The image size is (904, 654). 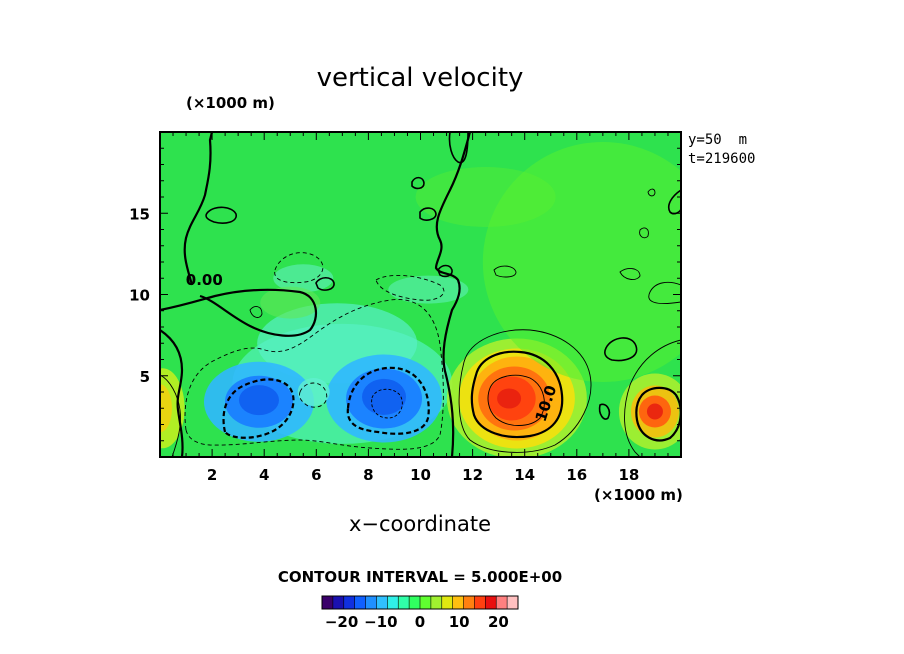 I want to click on contour-pos10-updraft, so click(x=517, y=394).